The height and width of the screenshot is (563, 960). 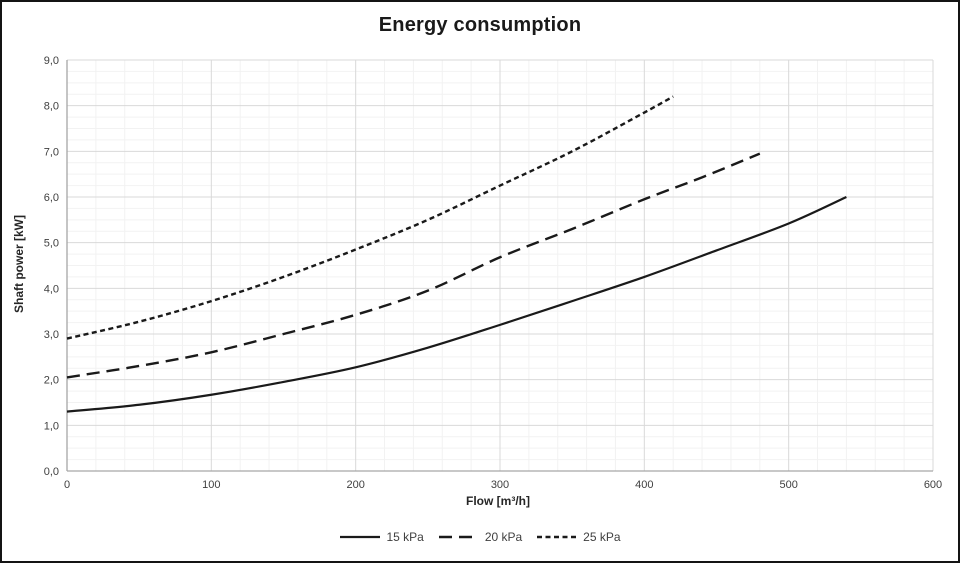 What do you see at coordinates (51, 244) in the screenshot?
I see `y-tick-label: 5,0` at bounding box center [51, 244].